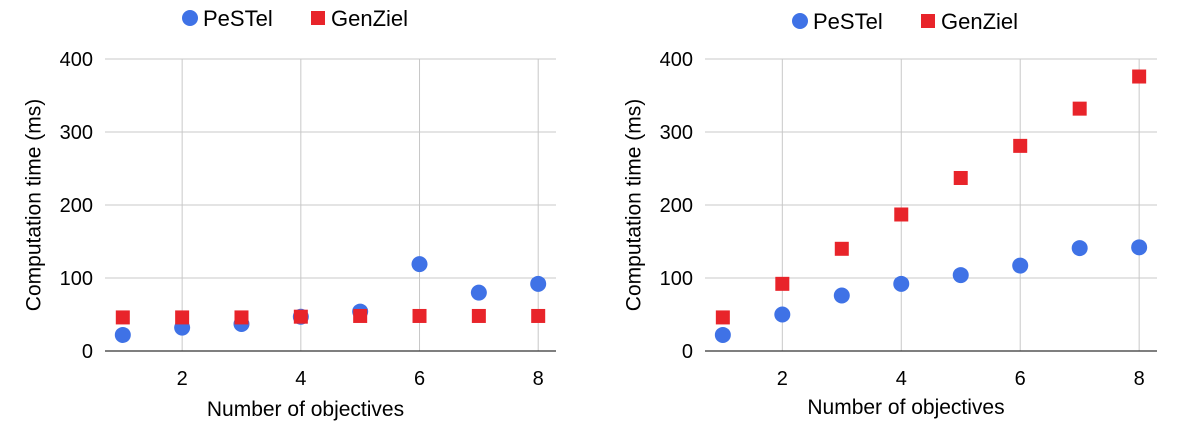 Image resolution: width=1181 pixels, height=426 pixels. Describe the element at coordinates (330, 316) in the screenshot. I see `series-genziel` at that location.